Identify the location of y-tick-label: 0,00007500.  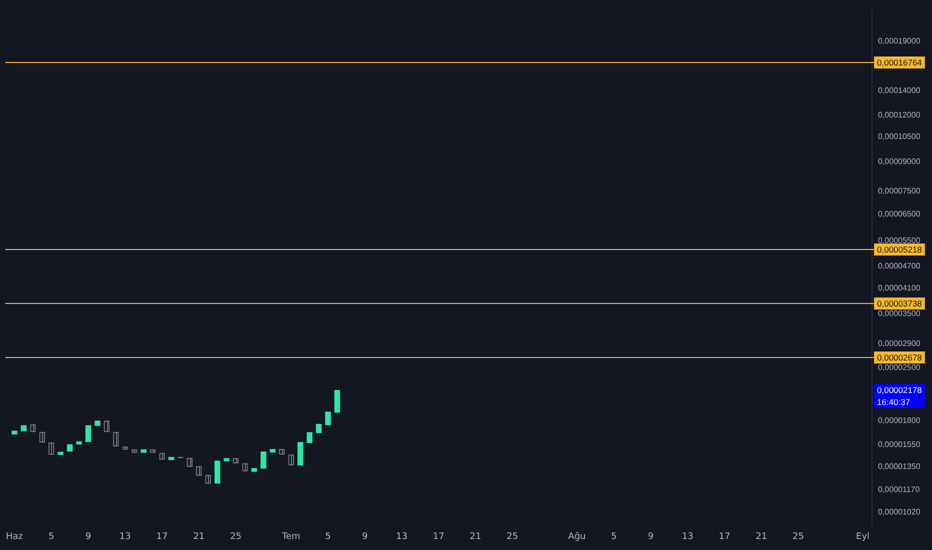
(899, 191).